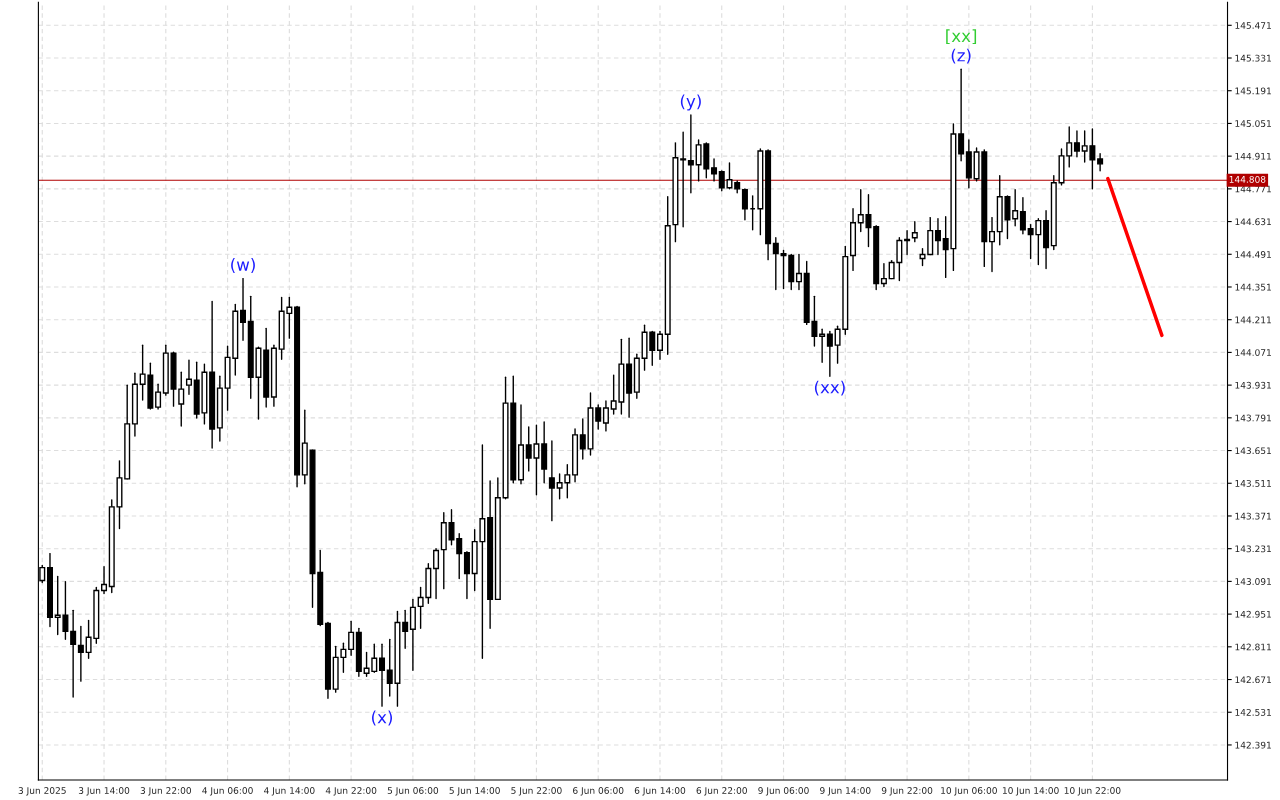  I want to click on x-tick-label: 10 Jun 22:00, so click(1092, 791).